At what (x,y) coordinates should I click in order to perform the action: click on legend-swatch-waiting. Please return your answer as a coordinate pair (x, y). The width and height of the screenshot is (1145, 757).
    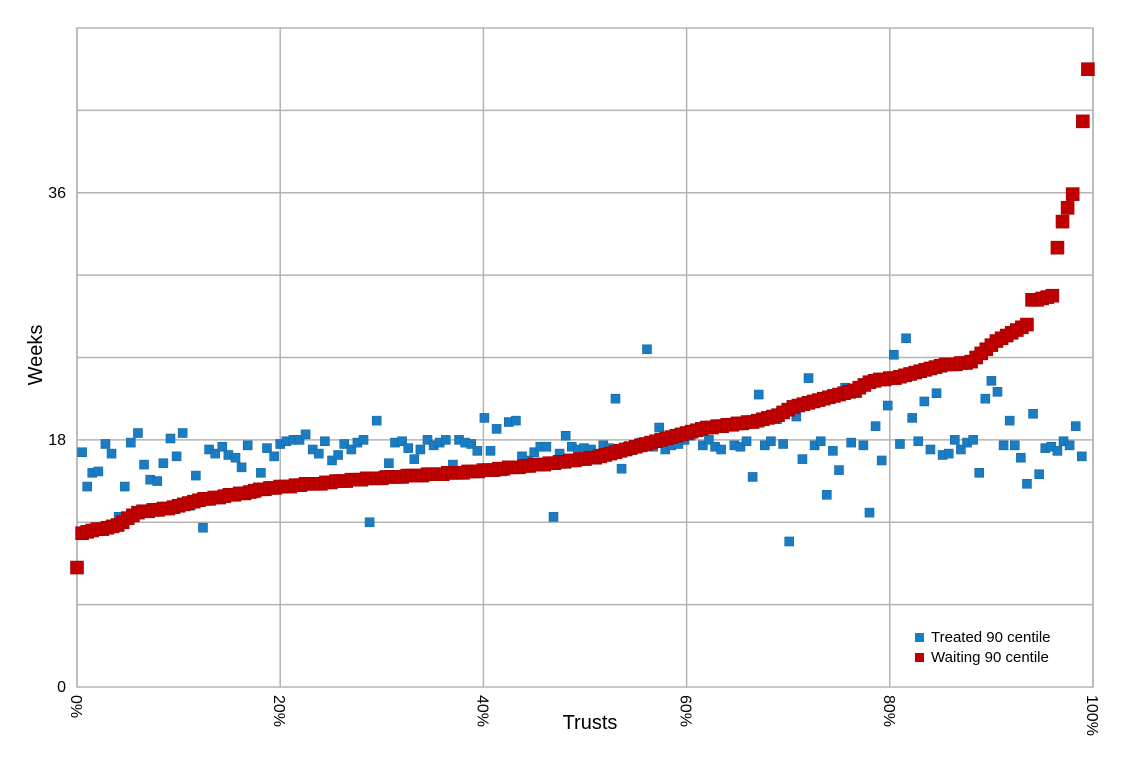
    Looking at the image, I should click on (919, 657).